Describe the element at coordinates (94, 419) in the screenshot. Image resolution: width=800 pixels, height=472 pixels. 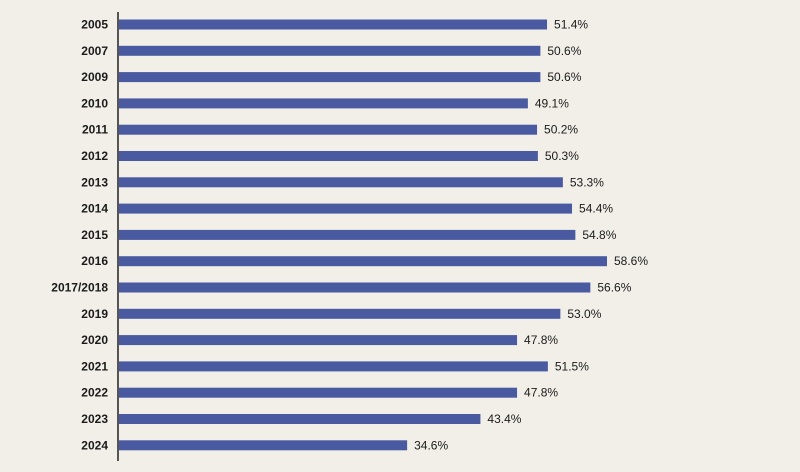
I see `category-label: 2023` at that location.